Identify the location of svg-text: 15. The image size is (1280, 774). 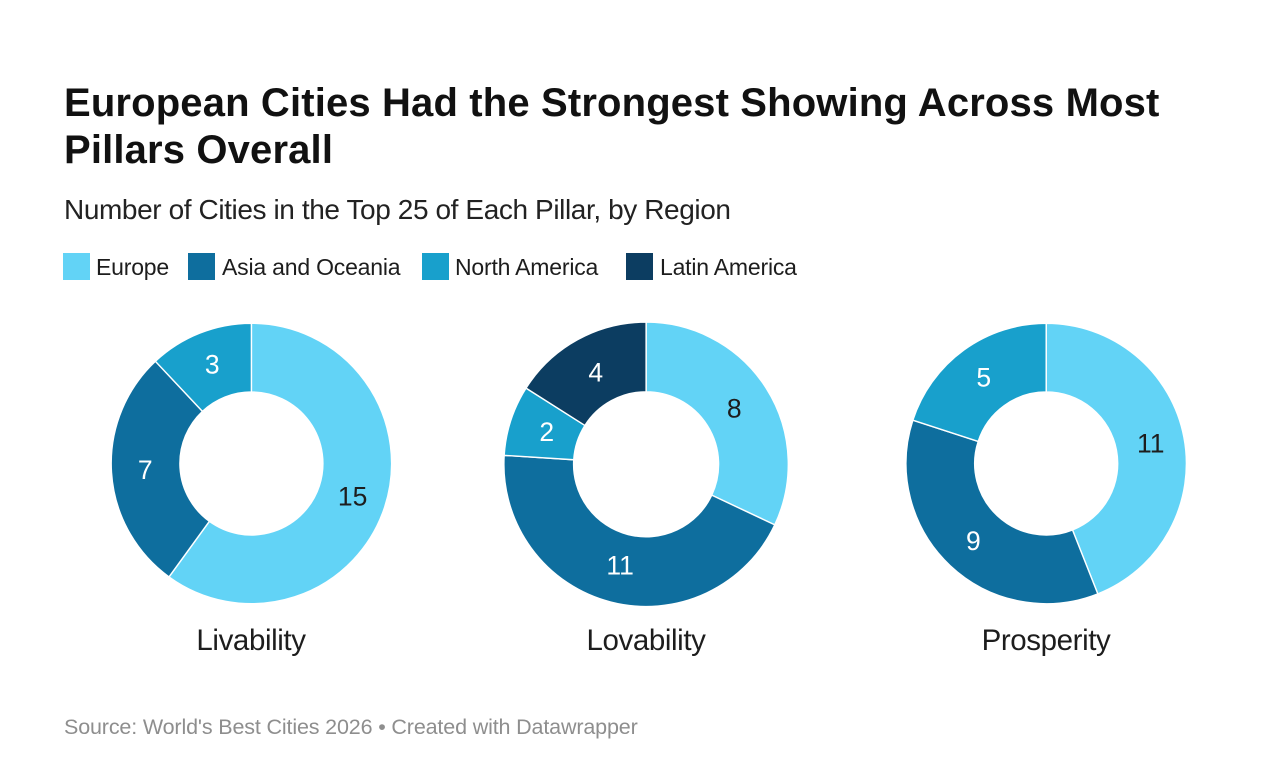
(352, 496).